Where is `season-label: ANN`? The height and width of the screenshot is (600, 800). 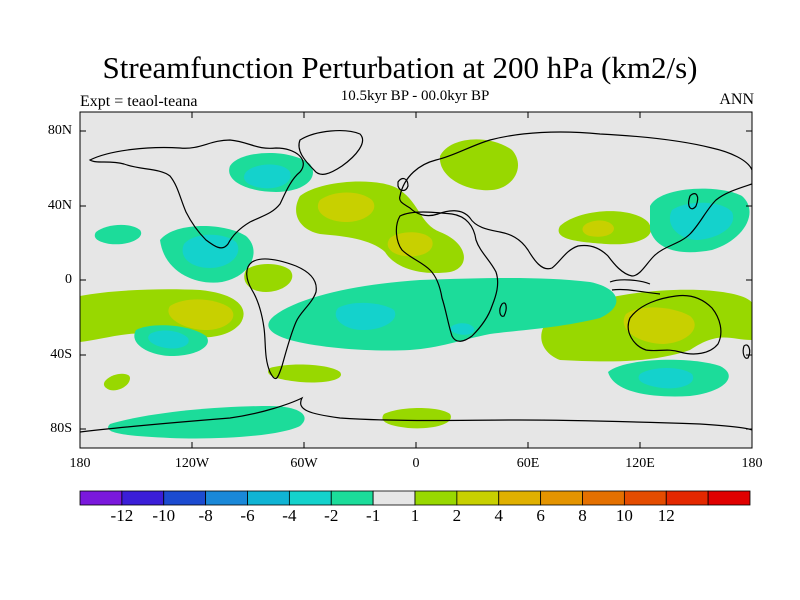
season-label: ANN is located at coordinates (736, 99).